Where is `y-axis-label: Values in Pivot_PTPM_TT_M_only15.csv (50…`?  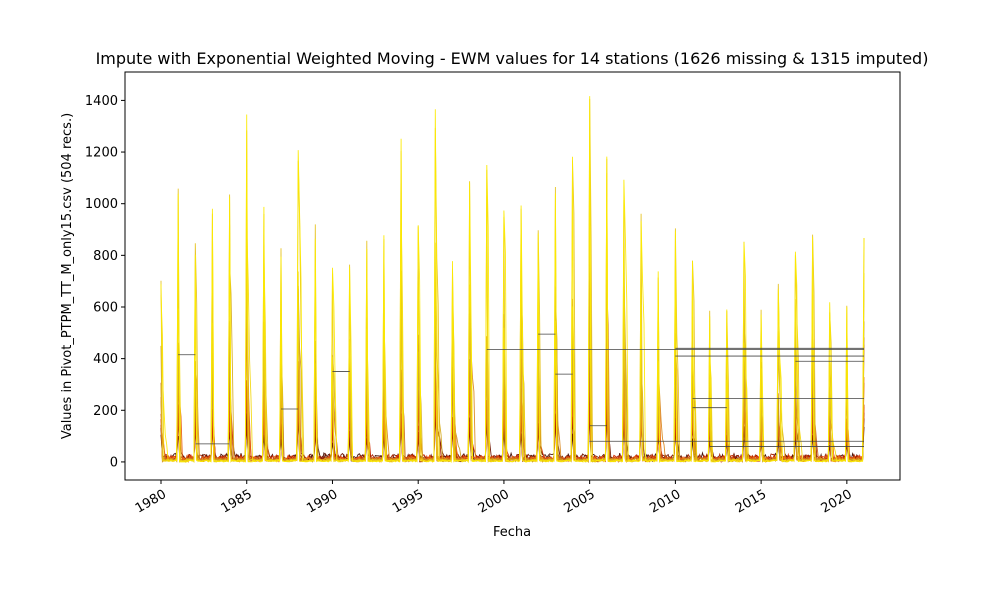
y-axis-label: Values in Pivot_PTPM_TT_M_only15.csv (50… is located at coordinates (67, 276).